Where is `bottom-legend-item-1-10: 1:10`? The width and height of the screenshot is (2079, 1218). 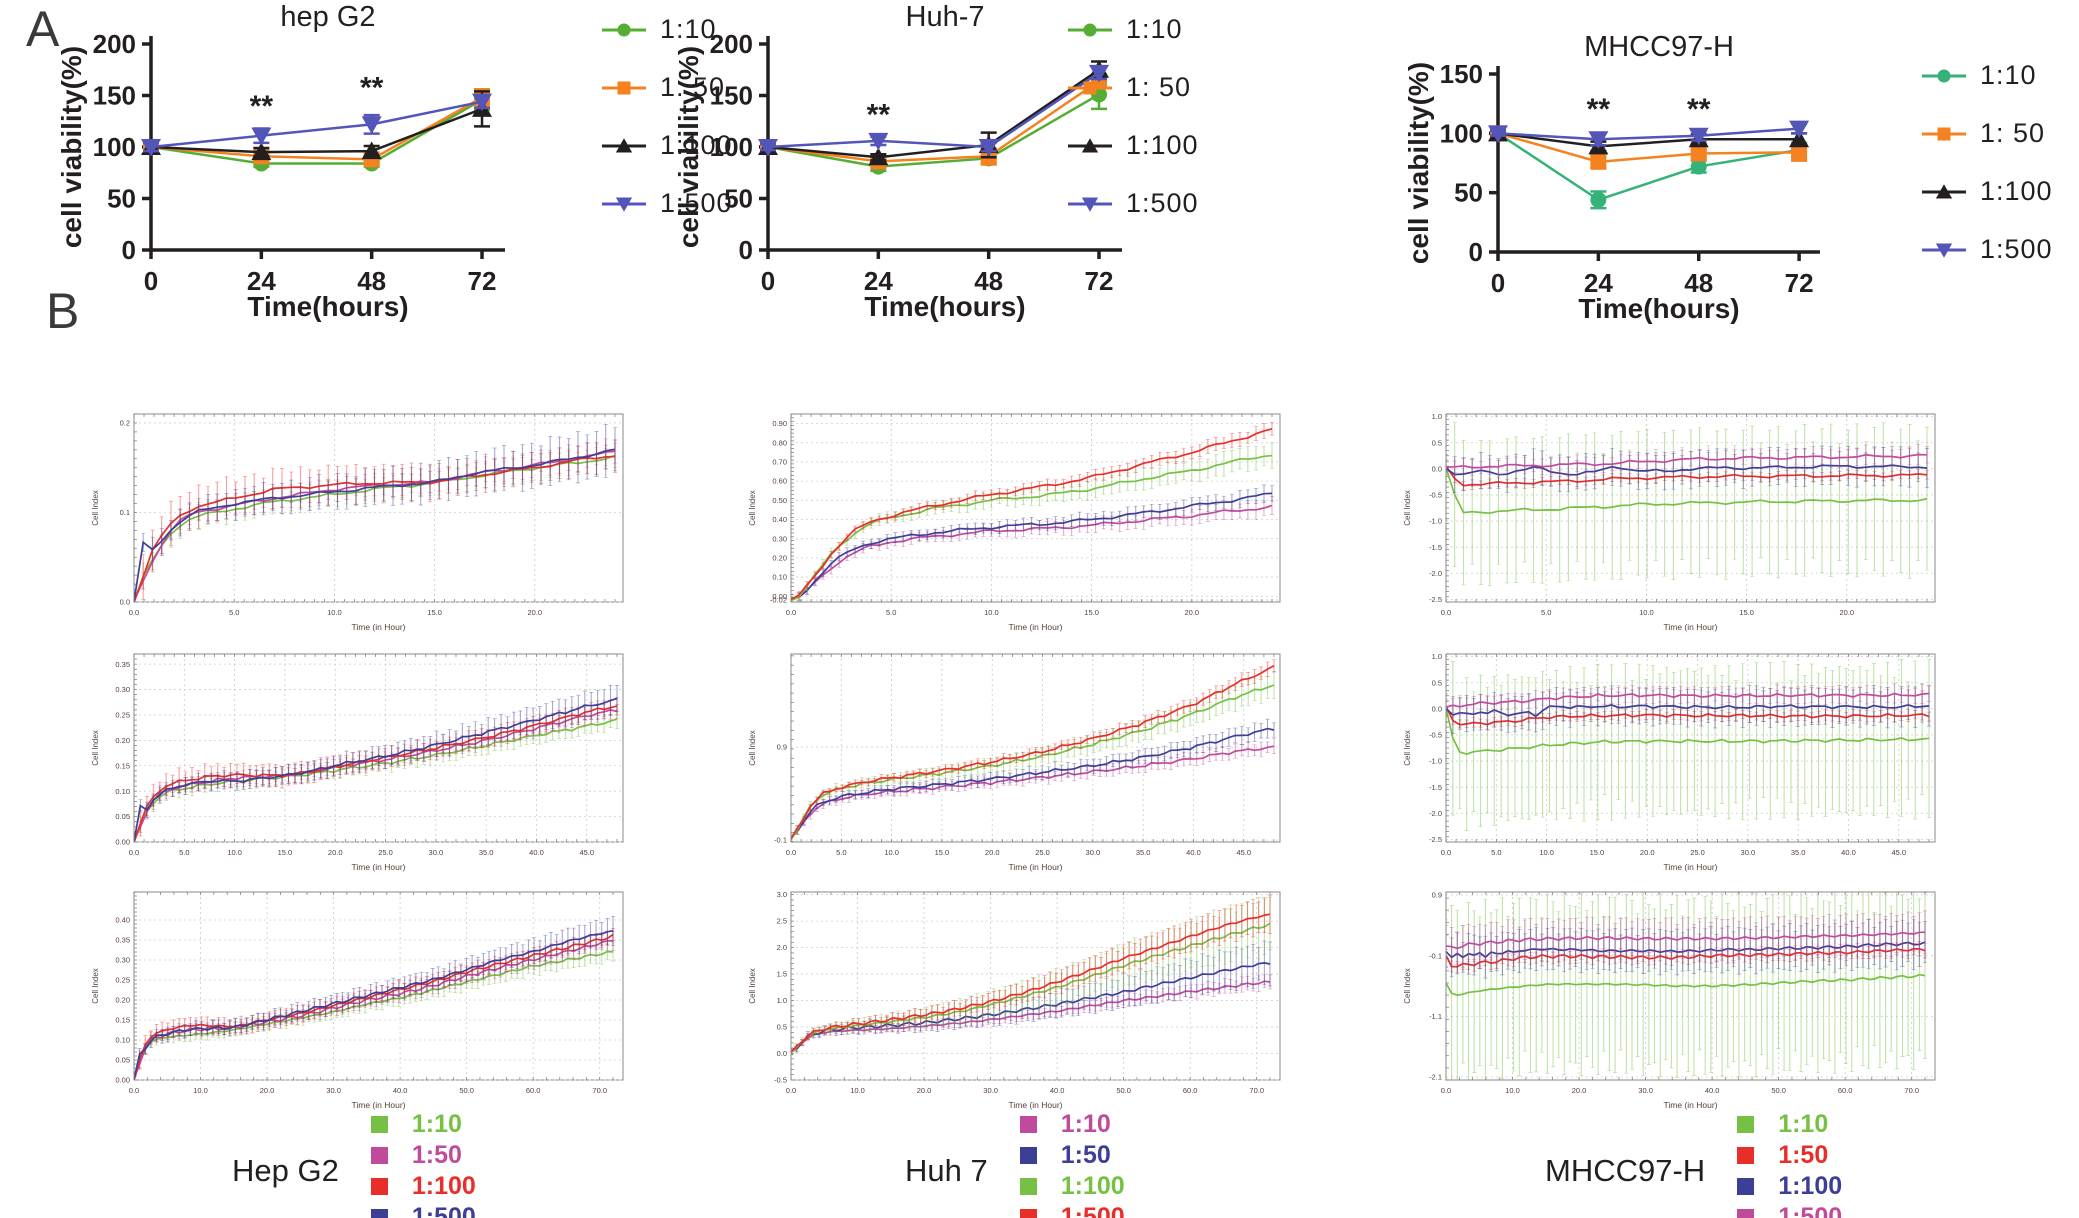
bottom-legend-item-1-10: 1:10 is located at coordinates (1789, 1124).